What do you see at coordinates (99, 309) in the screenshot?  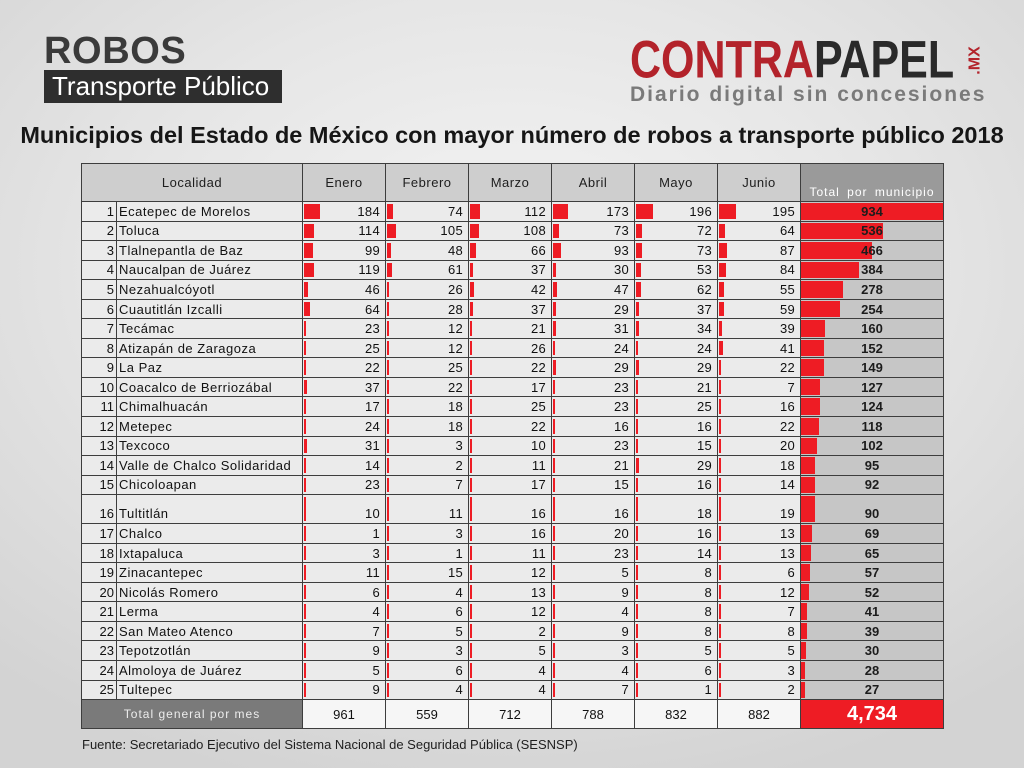 I see `row-rank: 6` at bounding box center [99, 309].